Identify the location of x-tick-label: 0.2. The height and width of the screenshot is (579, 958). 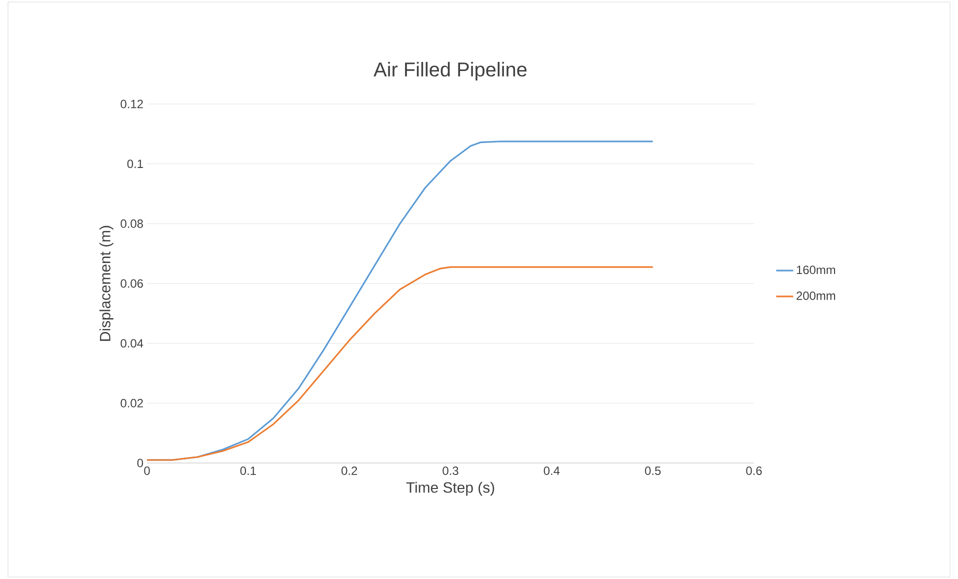
(349, 470).